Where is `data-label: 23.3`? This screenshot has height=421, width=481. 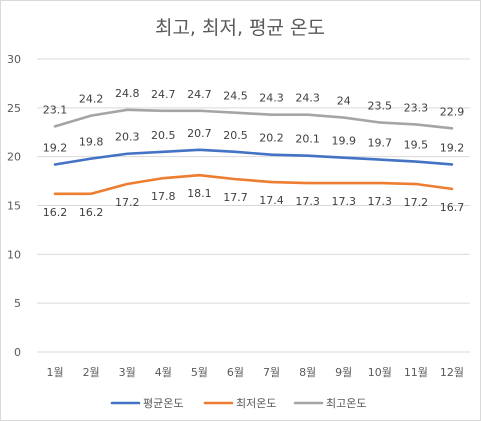
data-label: 23.3 is located at coordinates (416, 107).